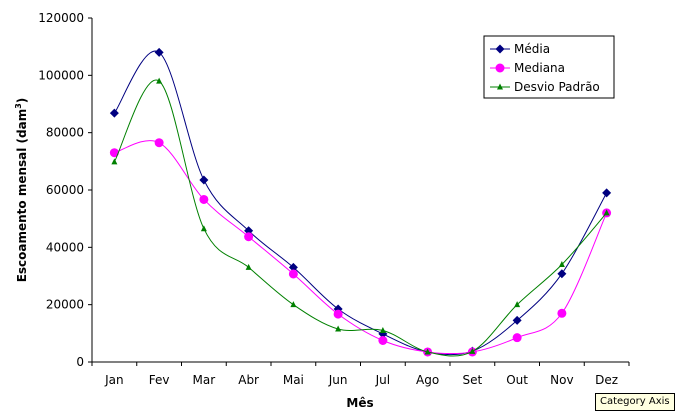  What do you see at coordinates (517, 380) in the screenshot?
I see `x-tick-label: Out` at bounding box center [517, 380].